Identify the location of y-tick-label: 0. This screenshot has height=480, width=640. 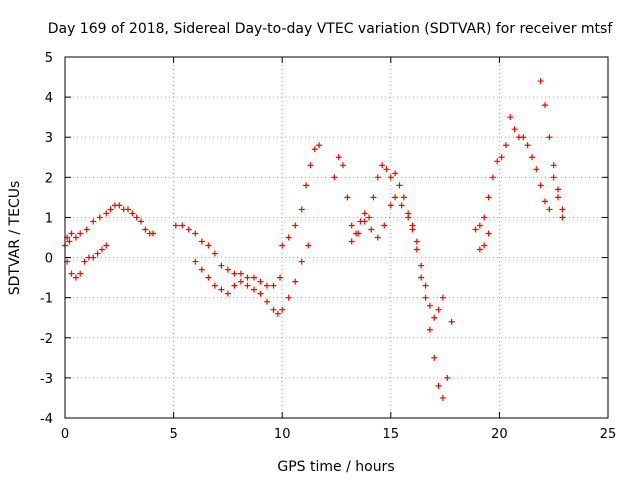
(49, 259).